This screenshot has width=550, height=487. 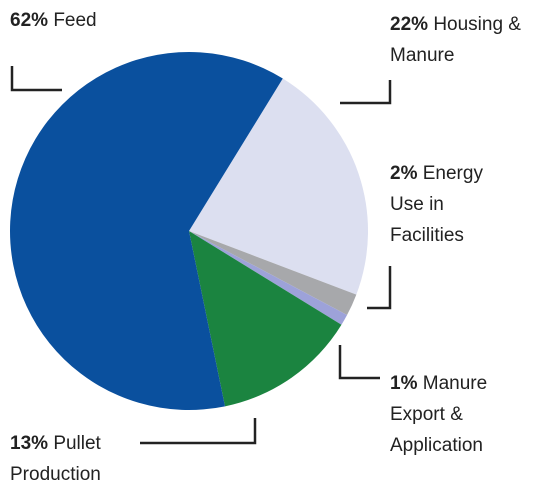 I want to click on slice-label: 1% Manure Export & Application, so click(x=452, y=414).